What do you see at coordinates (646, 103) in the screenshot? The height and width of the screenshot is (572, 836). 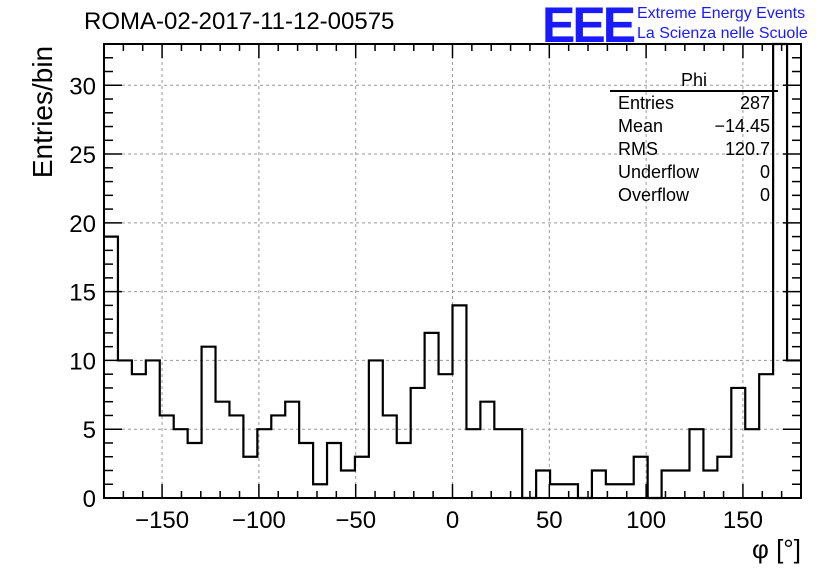 I see `stats-label: Entries` at bounding box center [646, 103].